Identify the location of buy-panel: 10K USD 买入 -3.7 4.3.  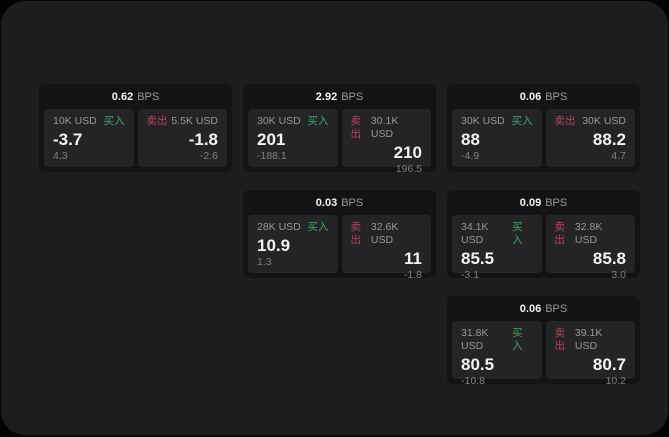
(89, 138).